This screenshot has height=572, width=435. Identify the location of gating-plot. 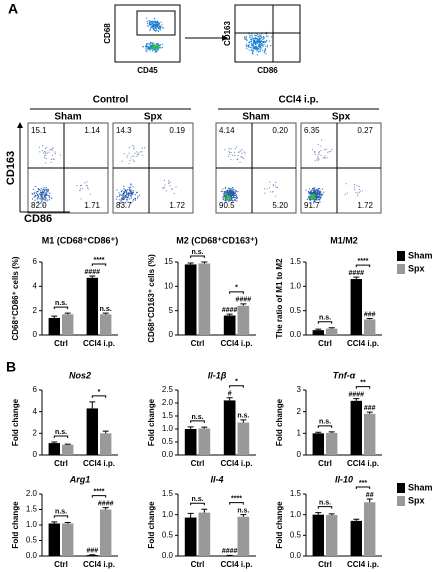
(147, 33).